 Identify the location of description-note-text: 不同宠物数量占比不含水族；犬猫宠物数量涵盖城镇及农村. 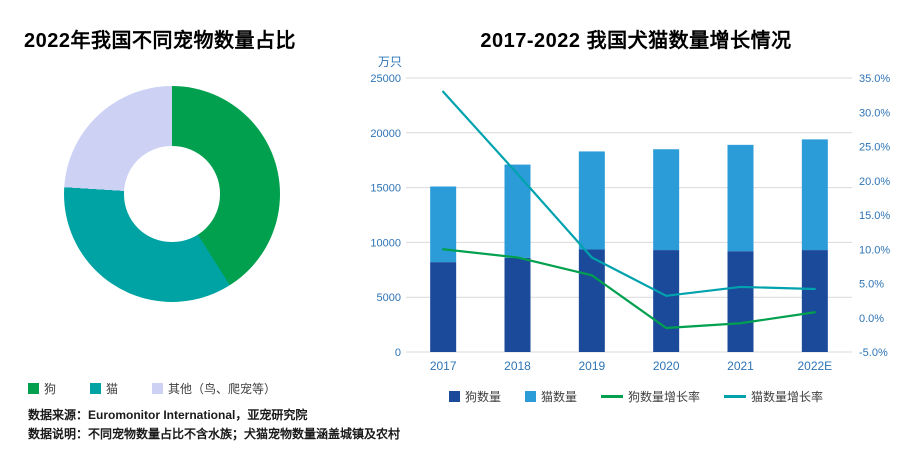
(244, 434).